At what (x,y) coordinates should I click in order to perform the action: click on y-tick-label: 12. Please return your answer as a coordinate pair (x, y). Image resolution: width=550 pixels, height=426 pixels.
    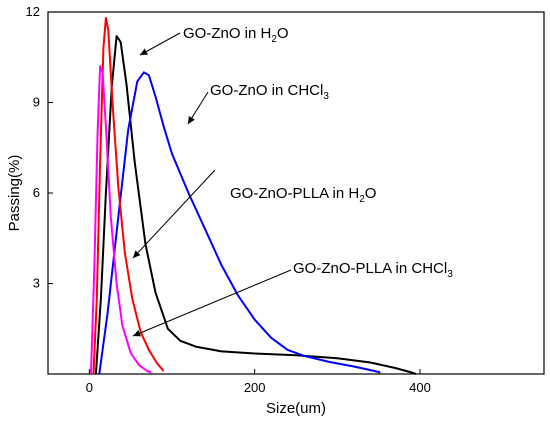
    Looking at the image, I should click on (33, 11).